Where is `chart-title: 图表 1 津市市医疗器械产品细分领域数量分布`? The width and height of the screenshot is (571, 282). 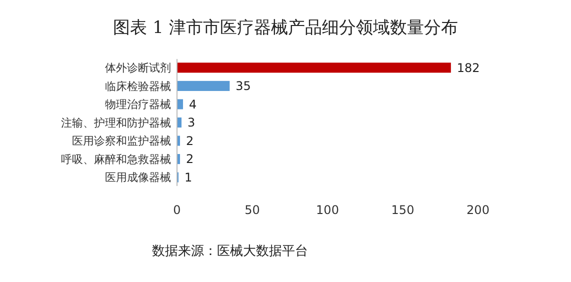 chart-title: 图表 1 津市市医疗器械产品细分领域数量分布 is located at coordinates (285, 28).